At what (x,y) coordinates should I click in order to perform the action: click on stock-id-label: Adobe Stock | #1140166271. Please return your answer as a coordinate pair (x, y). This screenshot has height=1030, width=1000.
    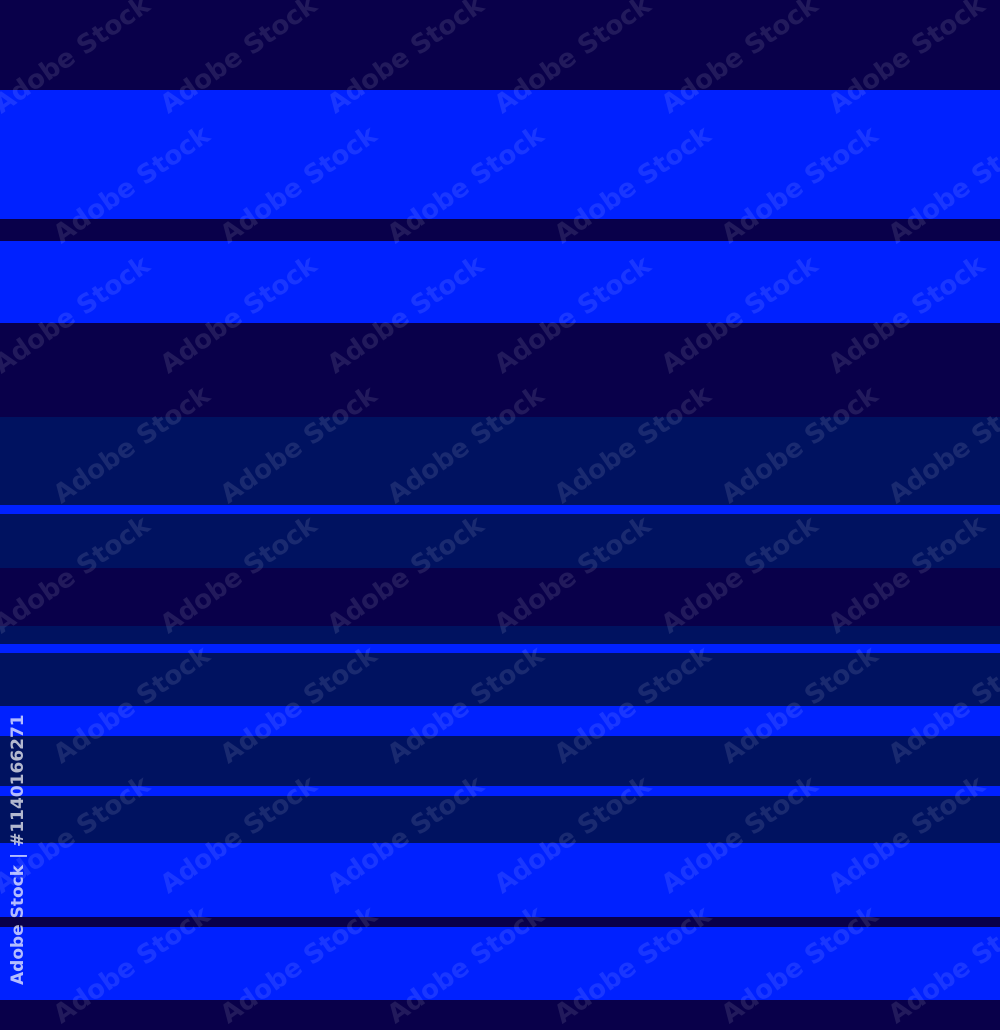
    Looking at the image, I should click on (18, 849).